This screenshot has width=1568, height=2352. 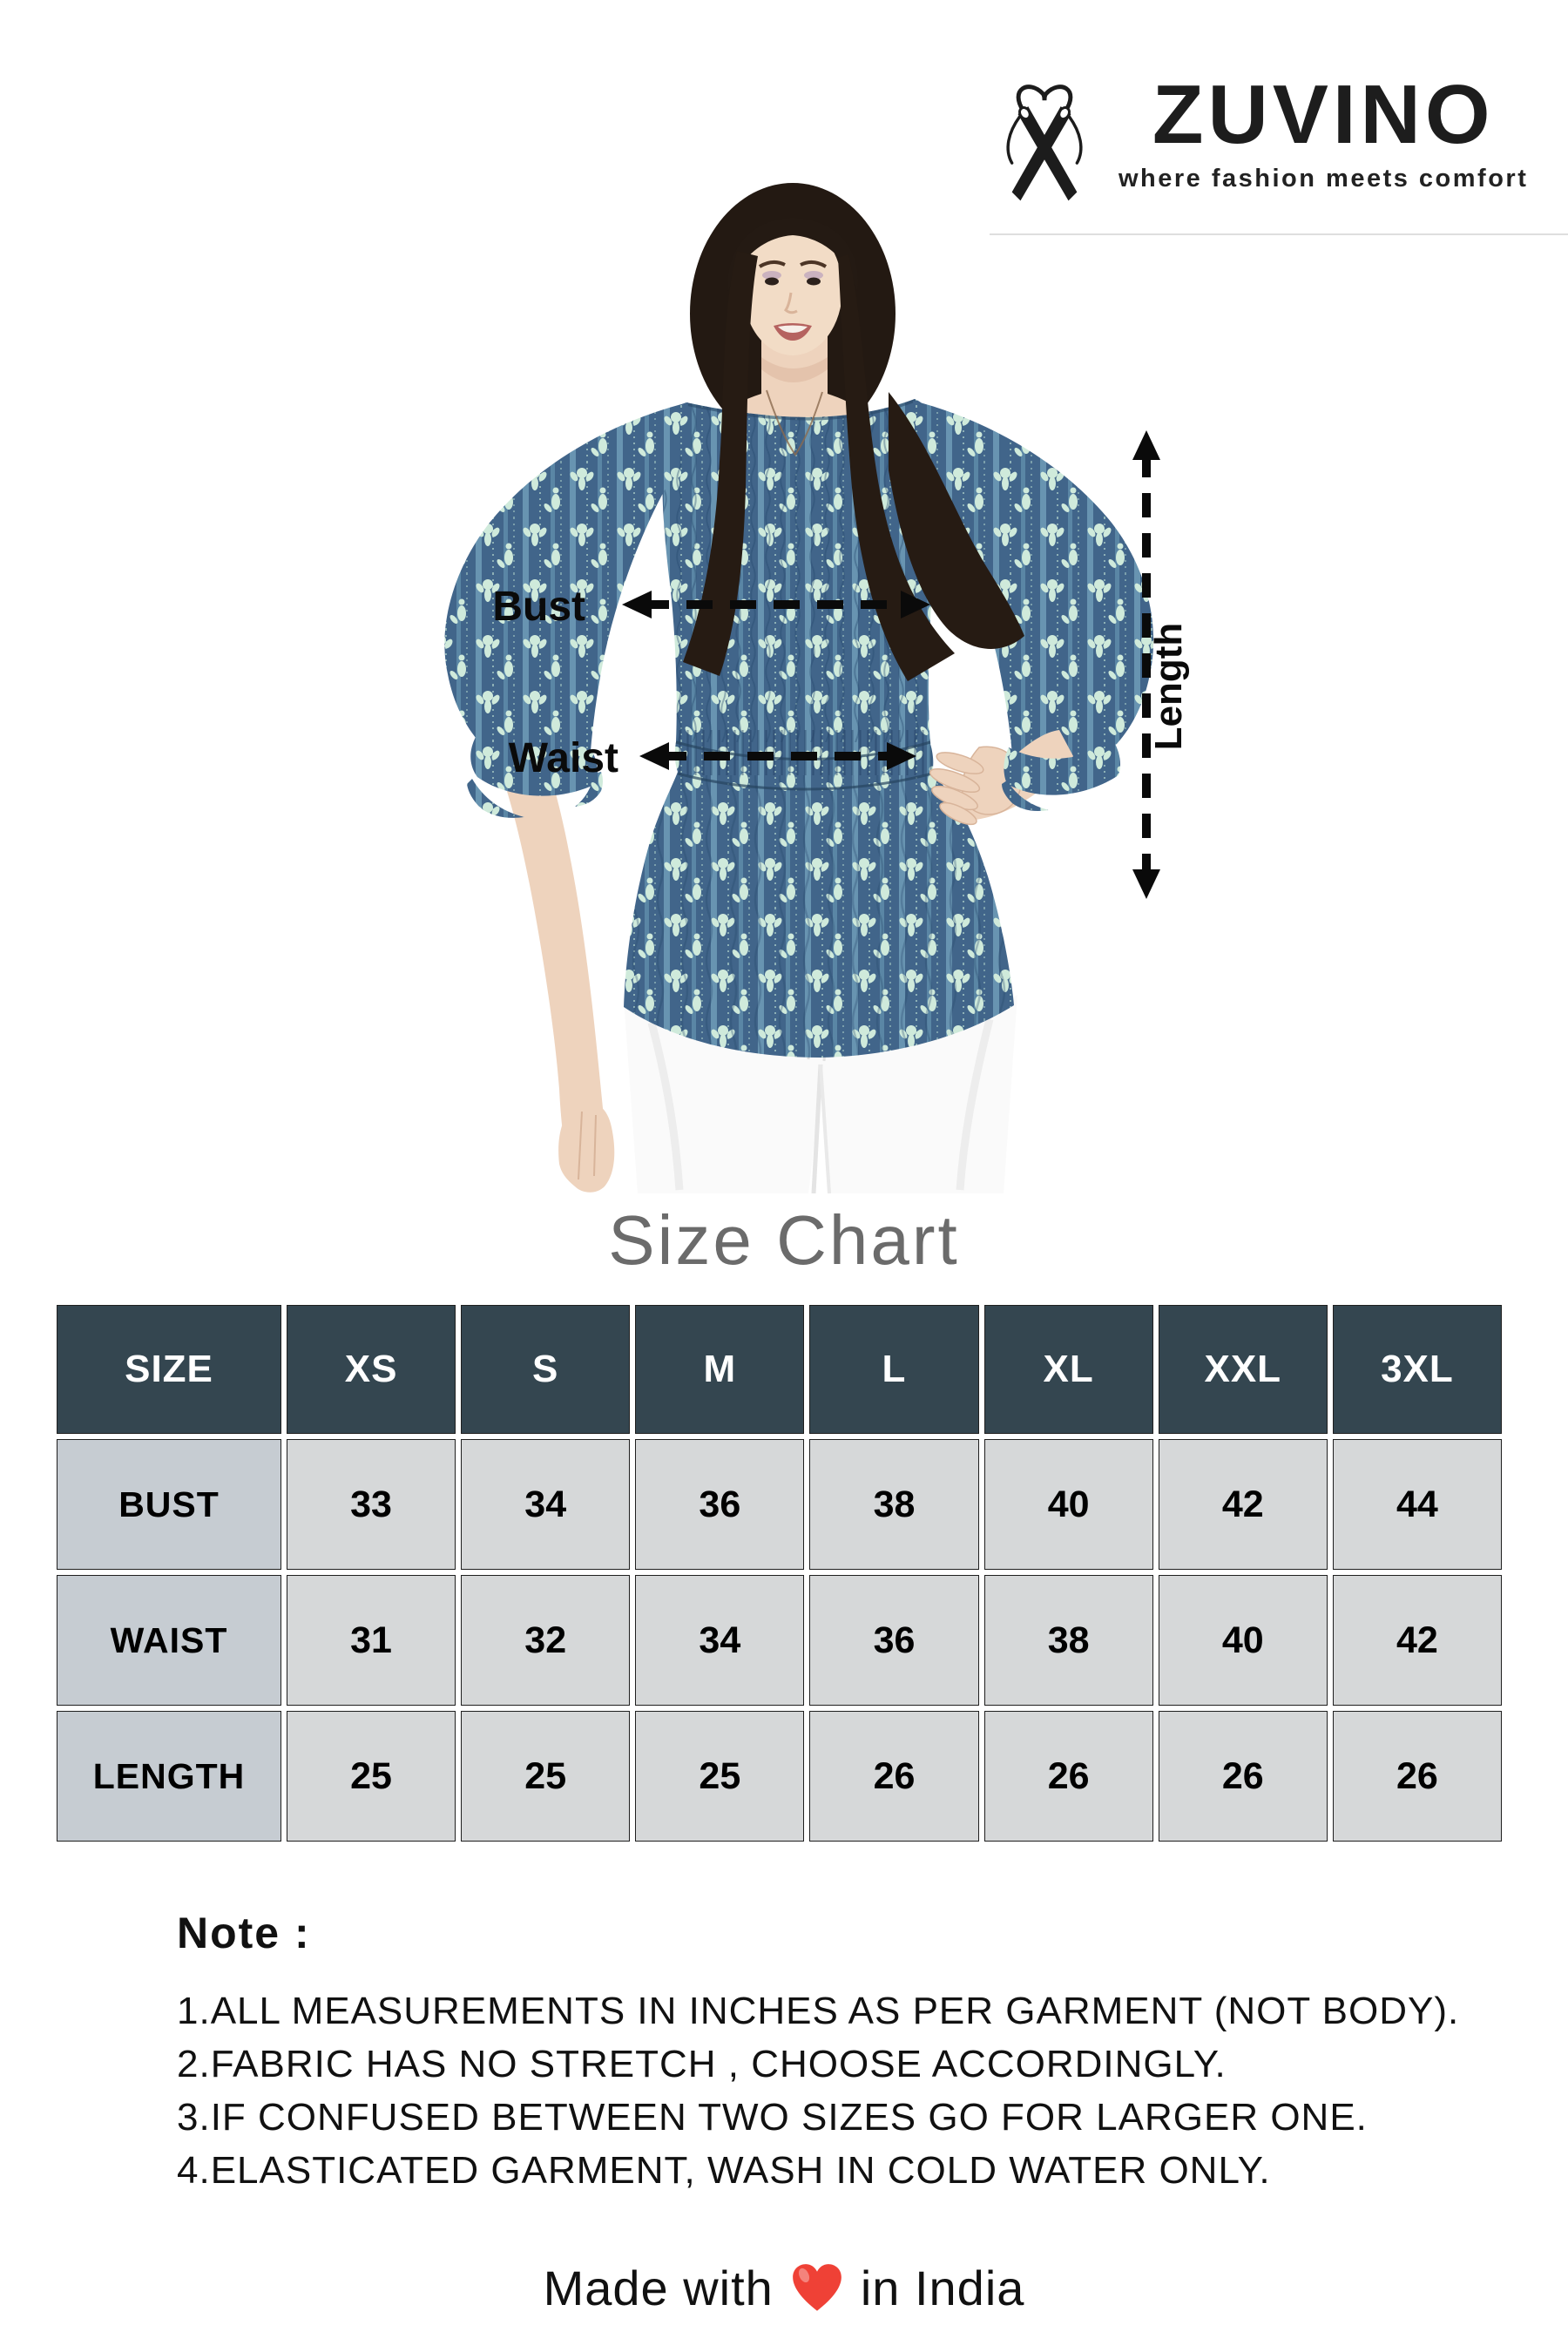 What do you see at coordinates (943, 2288) in the screenshot?
I see `in-india-text: in India` at bounding box center [943, 2288].